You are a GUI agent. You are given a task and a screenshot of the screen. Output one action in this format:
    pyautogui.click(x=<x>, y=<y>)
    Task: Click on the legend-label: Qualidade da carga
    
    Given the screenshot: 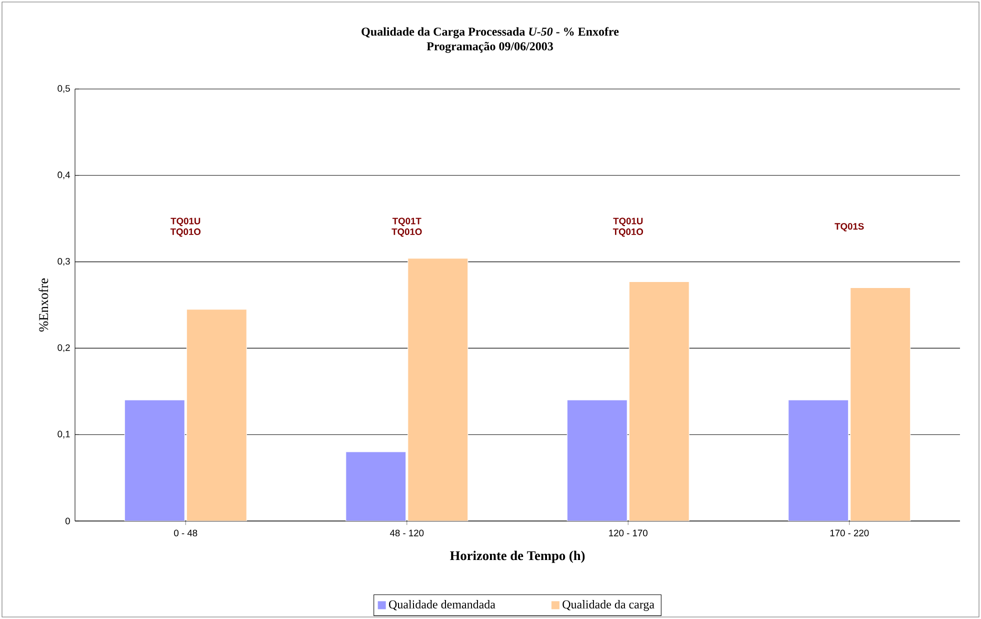 What is the action you would take?
    pyautogui.click(x=608, y=605)
    